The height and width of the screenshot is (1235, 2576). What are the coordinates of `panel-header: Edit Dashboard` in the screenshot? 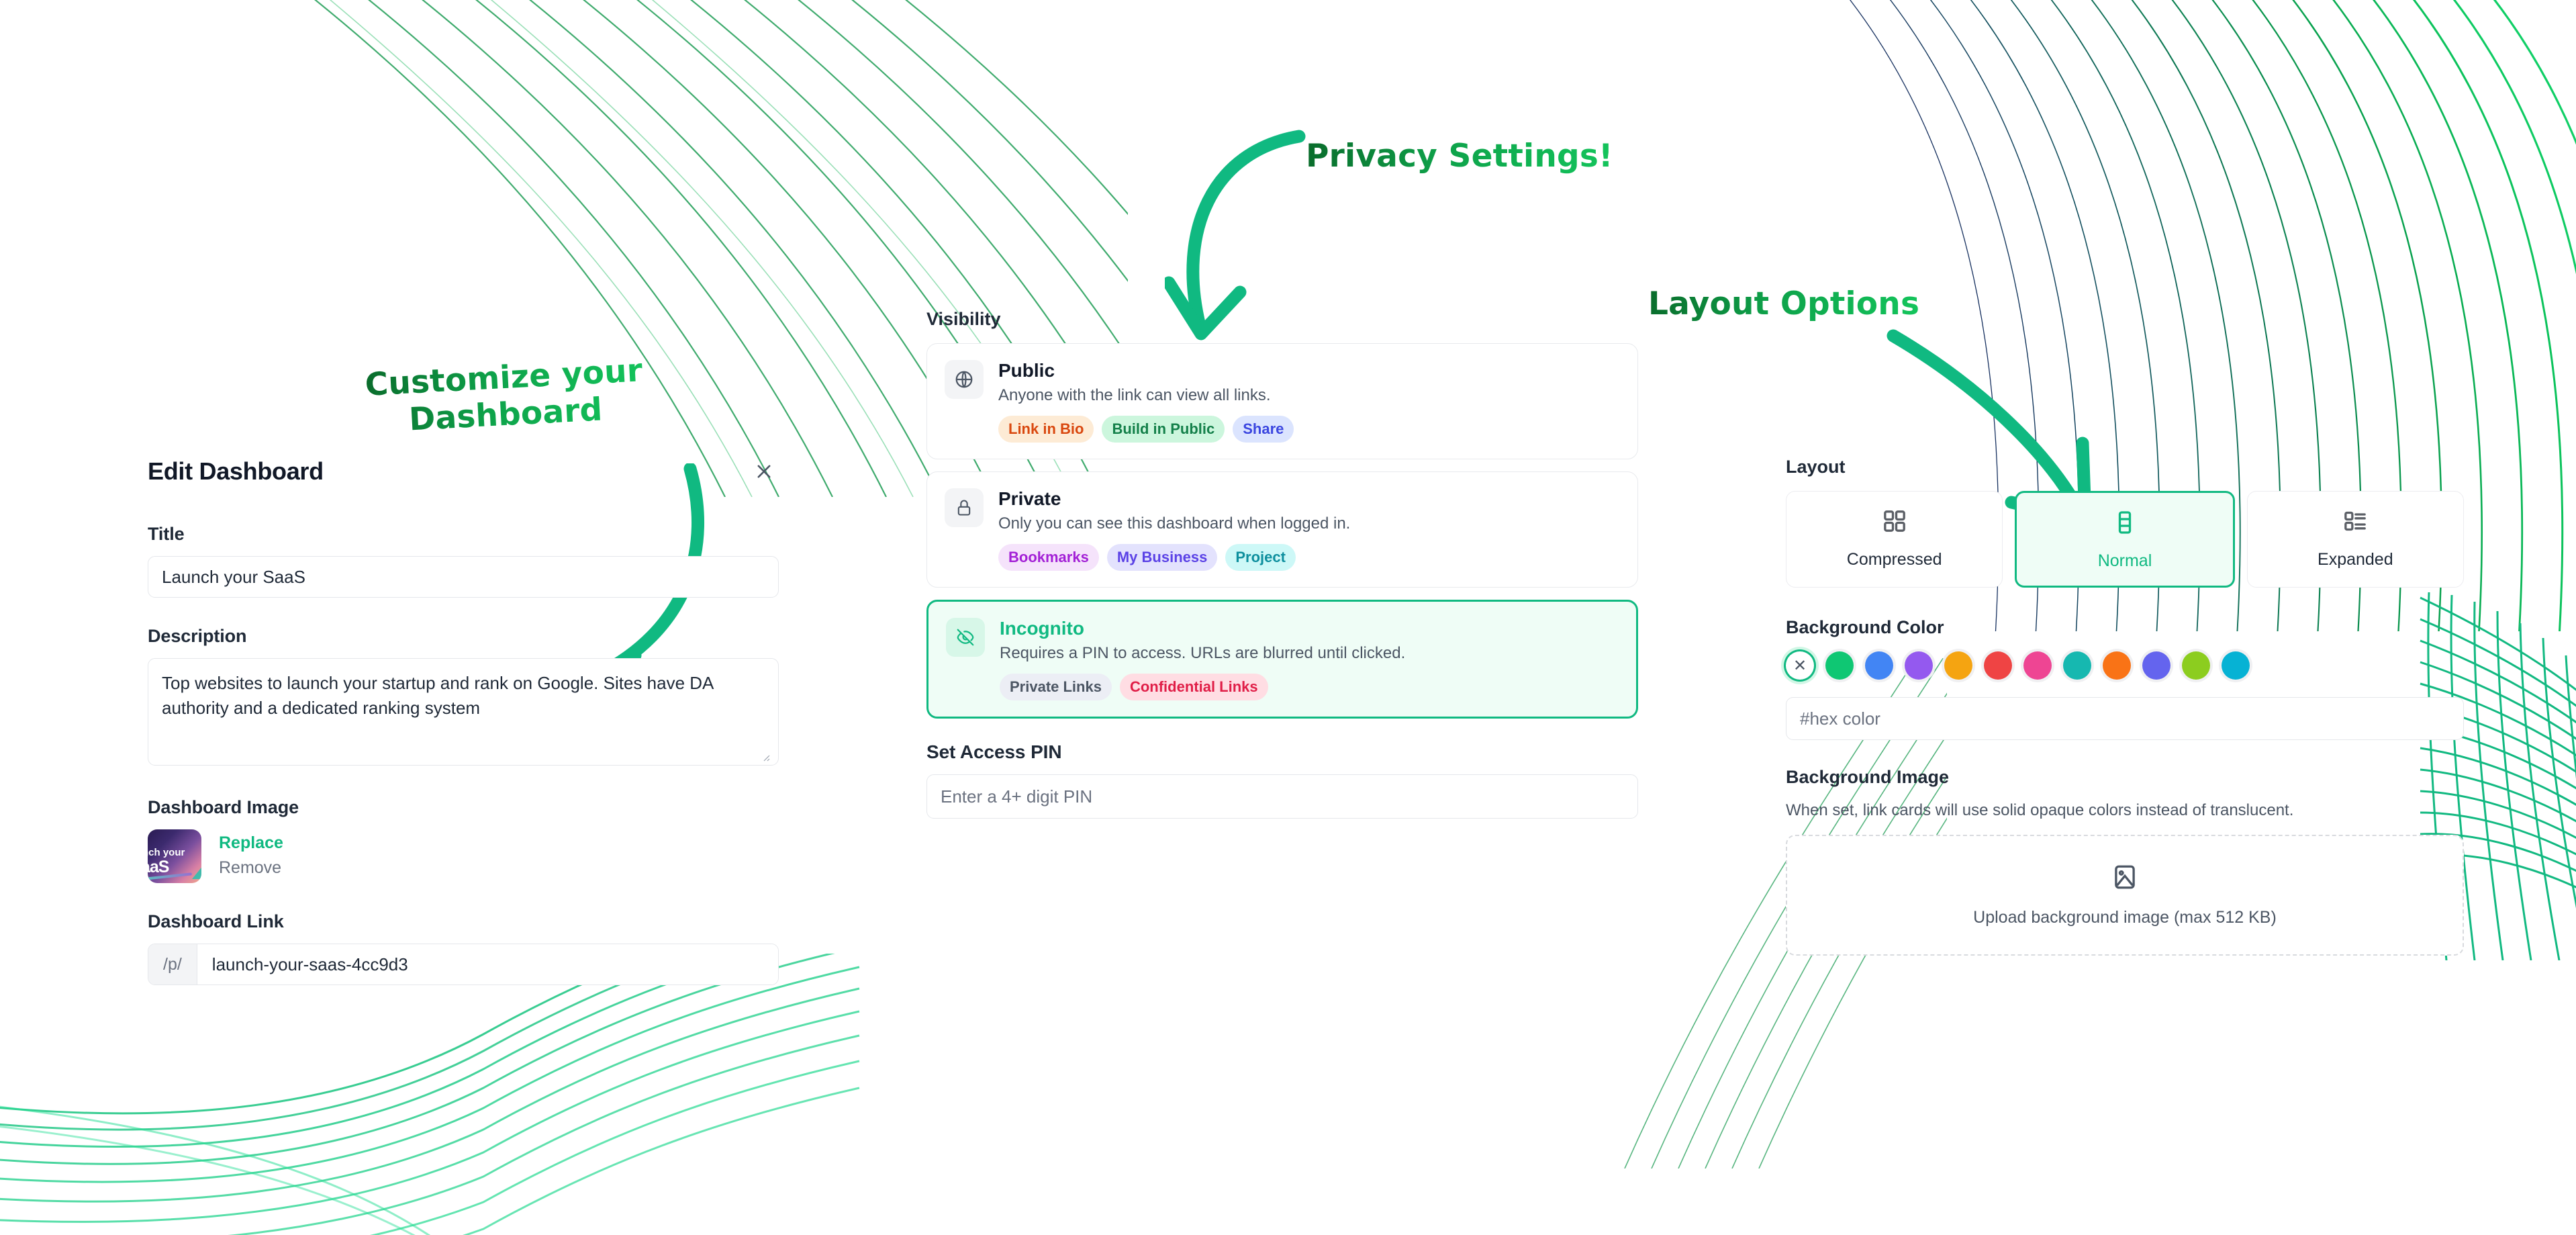 It's located at (464, 472).